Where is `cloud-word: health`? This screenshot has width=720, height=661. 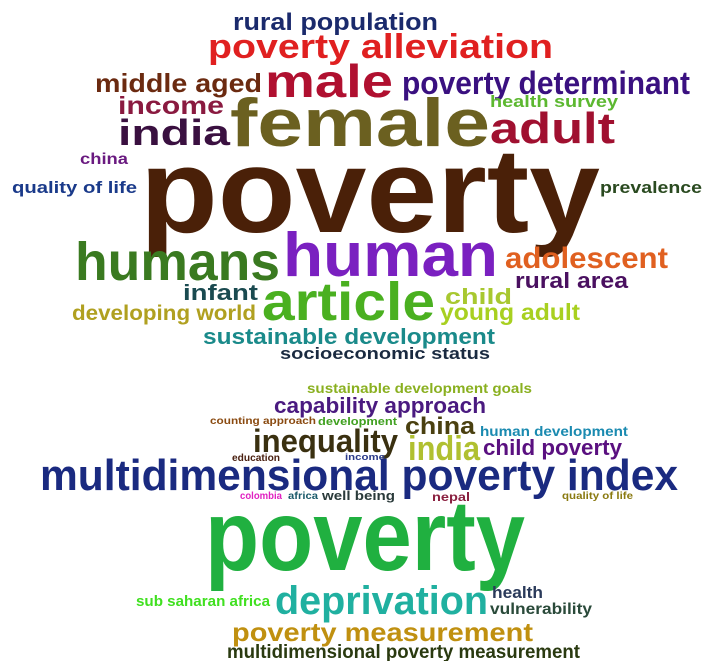 cloud-word: health is located at coordinates (517, 592).